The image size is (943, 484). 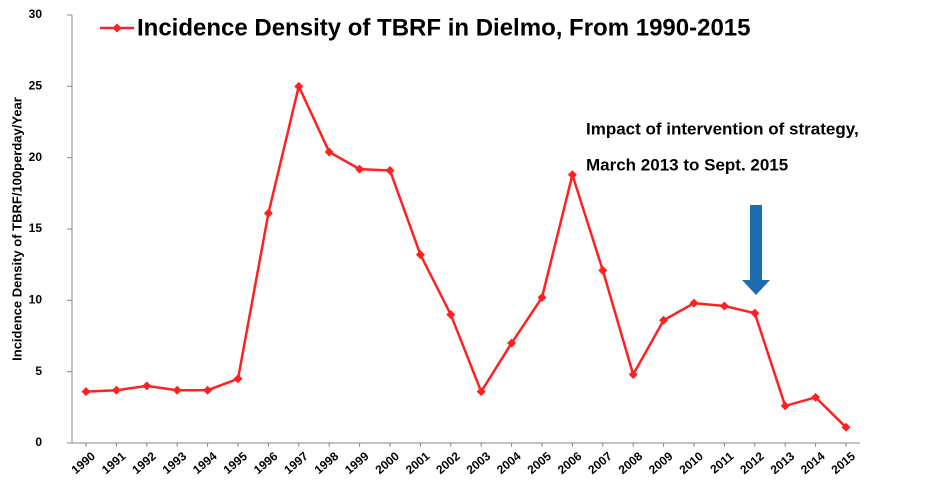 I want to click on y-tick-label: 0, so click(x=38, y=442).